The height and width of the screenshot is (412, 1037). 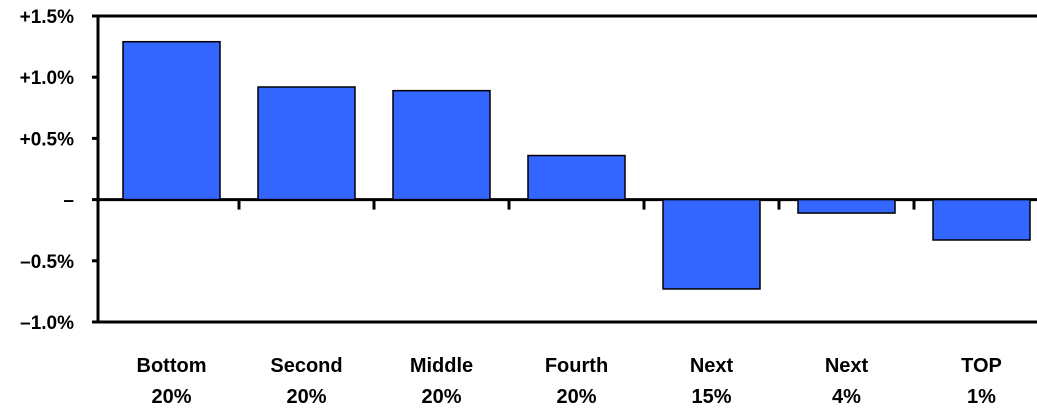 I want to click on y-tick-label: +1.5%, so click(x=47, y=17).